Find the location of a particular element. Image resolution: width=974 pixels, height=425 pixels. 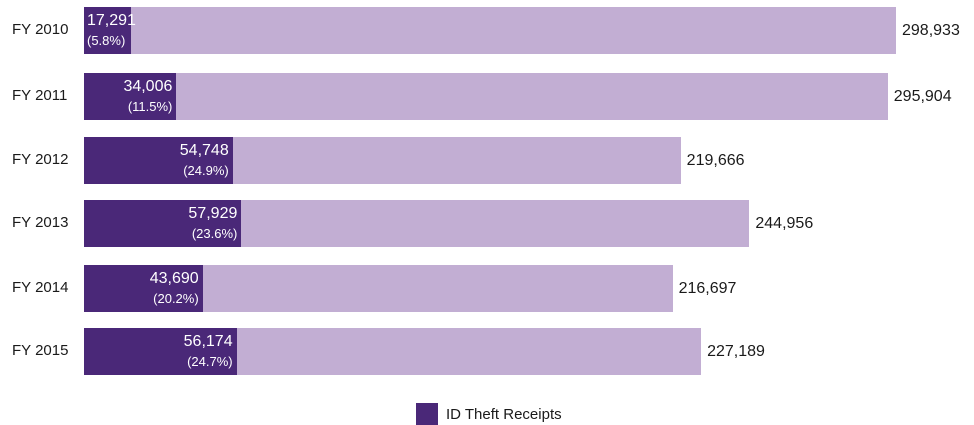

total-value-label: 295,904 is located at coordinates (922, 96).